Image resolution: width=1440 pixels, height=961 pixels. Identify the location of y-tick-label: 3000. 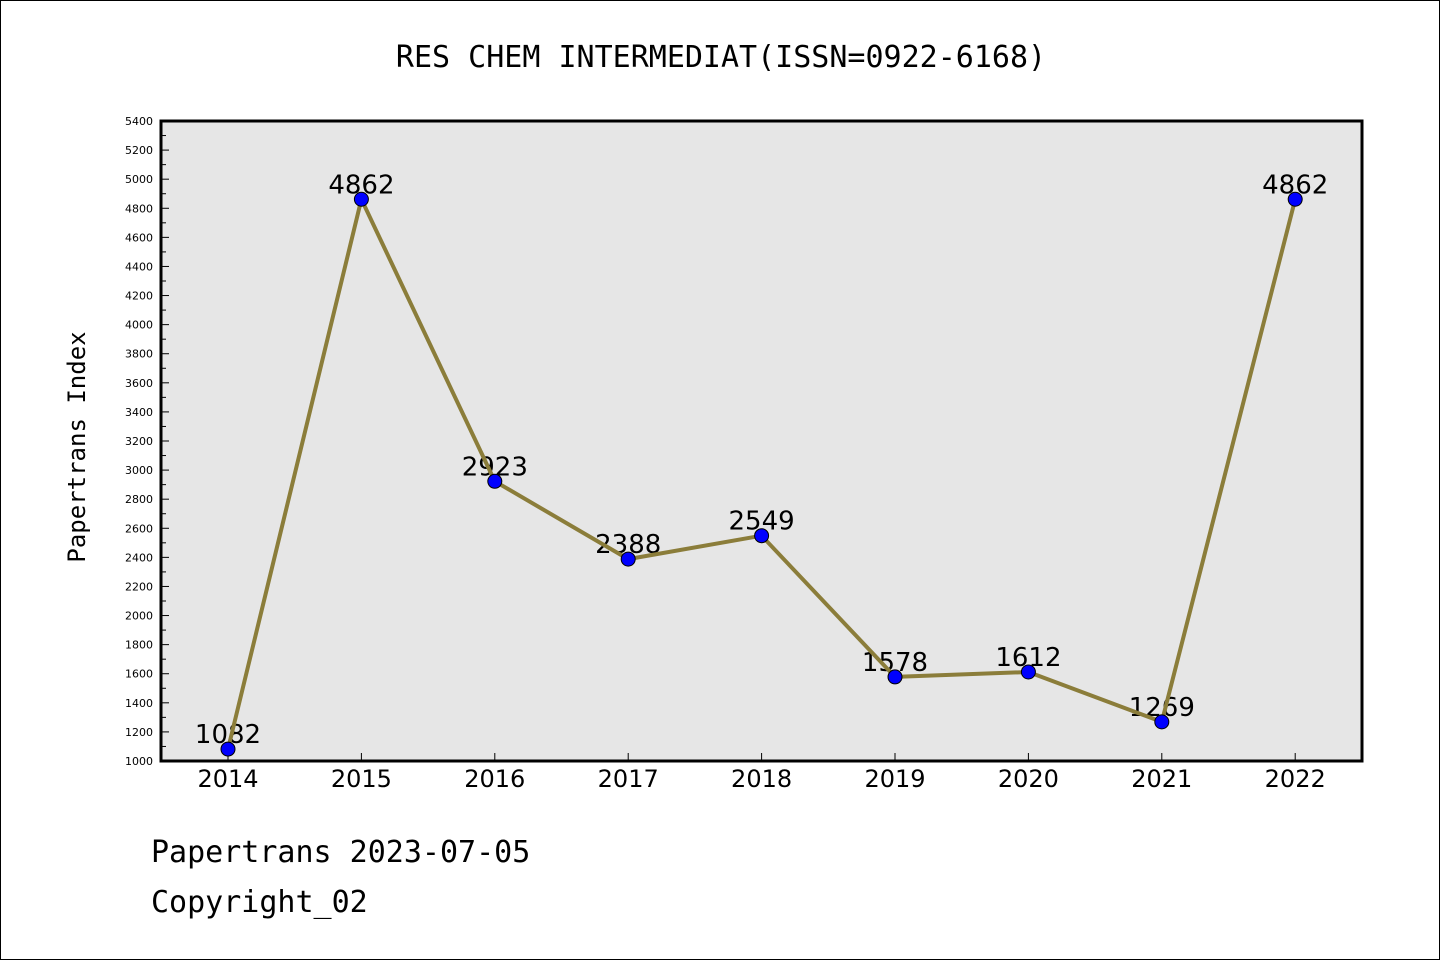
(139, 470).